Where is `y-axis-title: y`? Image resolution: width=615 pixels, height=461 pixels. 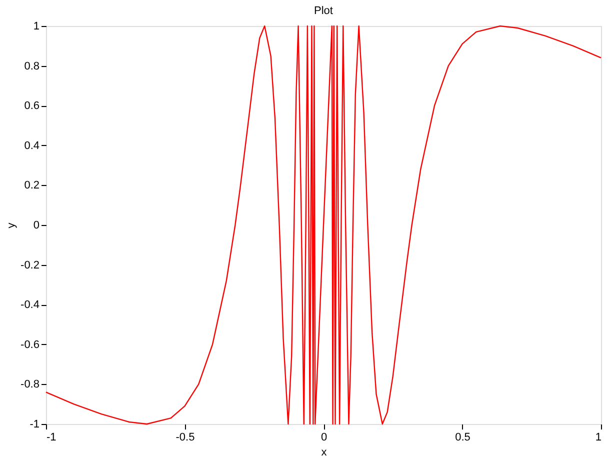
y-axis-title: y is located at coordinates (12, 225).